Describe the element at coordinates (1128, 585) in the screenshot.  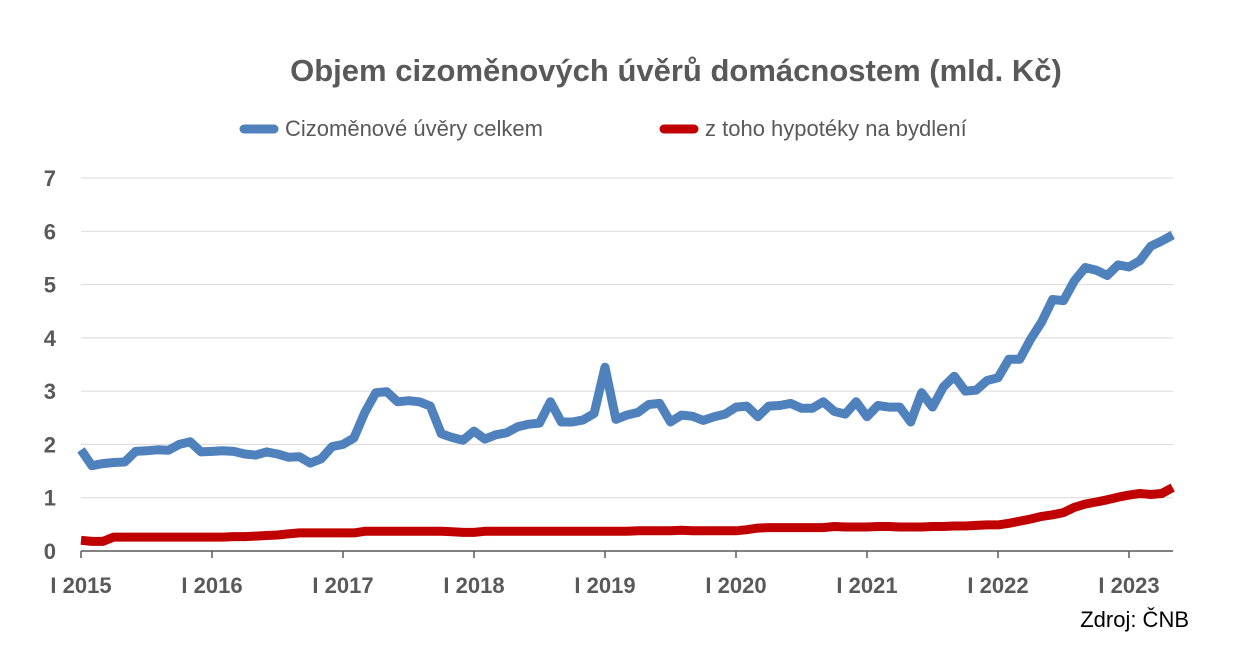
I see `x-tick-label: I 2023` at that location.